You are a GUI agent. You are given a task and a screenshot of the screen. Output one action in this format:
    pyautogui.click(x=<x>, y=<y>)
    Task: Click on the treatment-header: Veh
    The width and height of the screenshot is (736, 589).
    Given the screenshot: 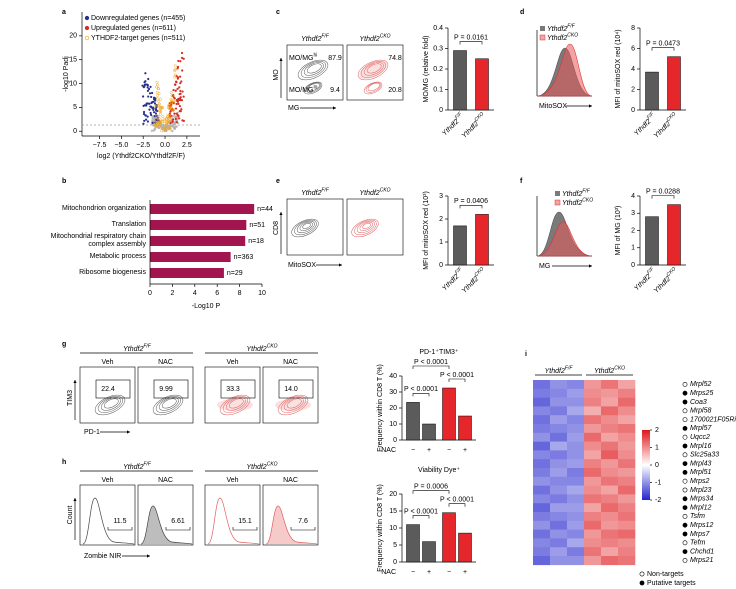 What is the action you would take?
    pyautogui.click(x=107, y=480)
    